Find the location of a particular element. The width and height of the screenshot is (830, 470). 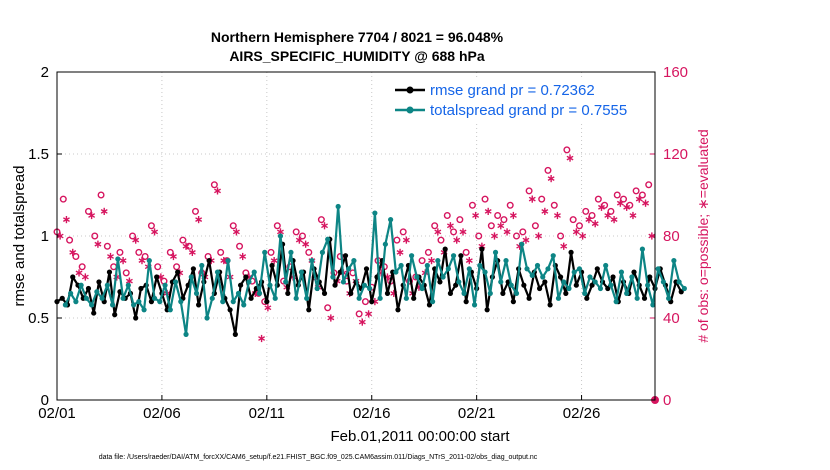

x-tick-label: 02/01 is located at coordinates (57, 413).